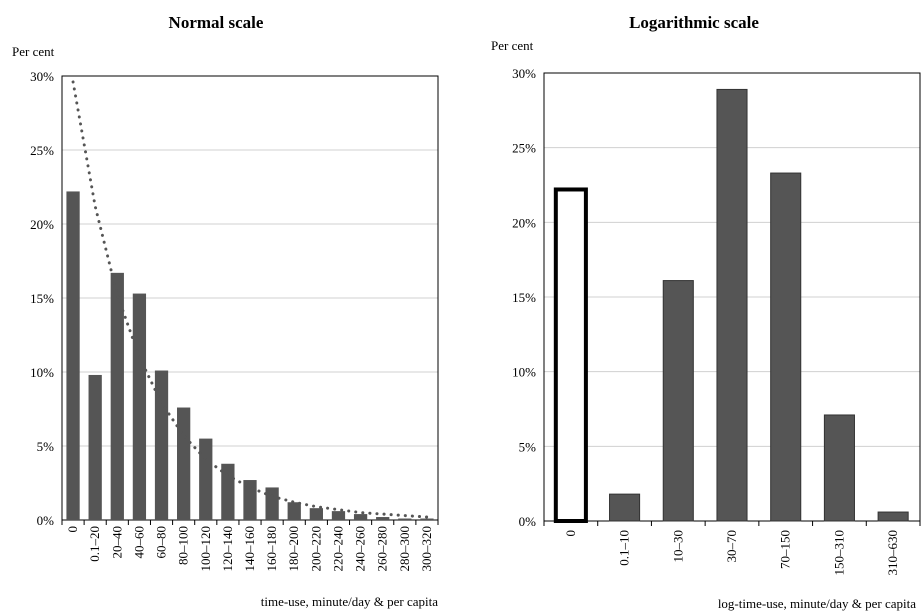 The height and width of the screenshot is (616, 921). Describe the element at coordinates (892, 553) in the screenshot. I see `right-x-tick-label: 310–630` at that location.